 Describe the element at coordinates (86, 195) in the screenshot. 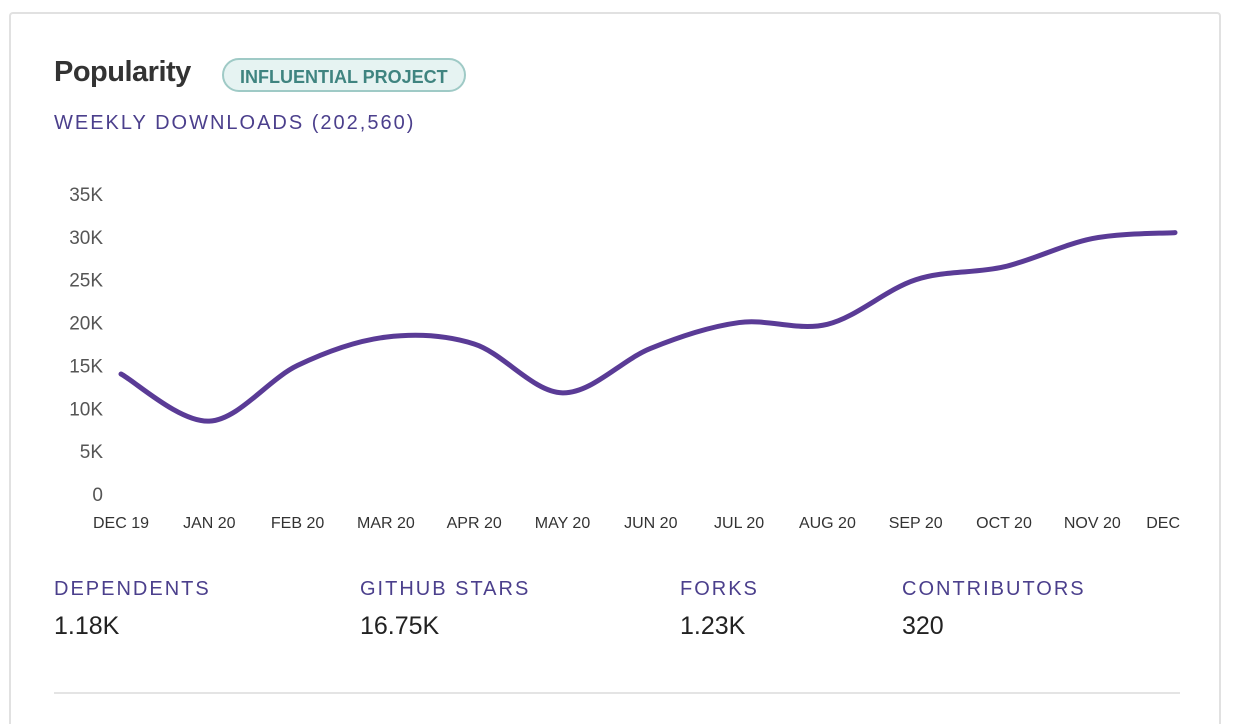

I see `y-tick-label: 35K` at that location.